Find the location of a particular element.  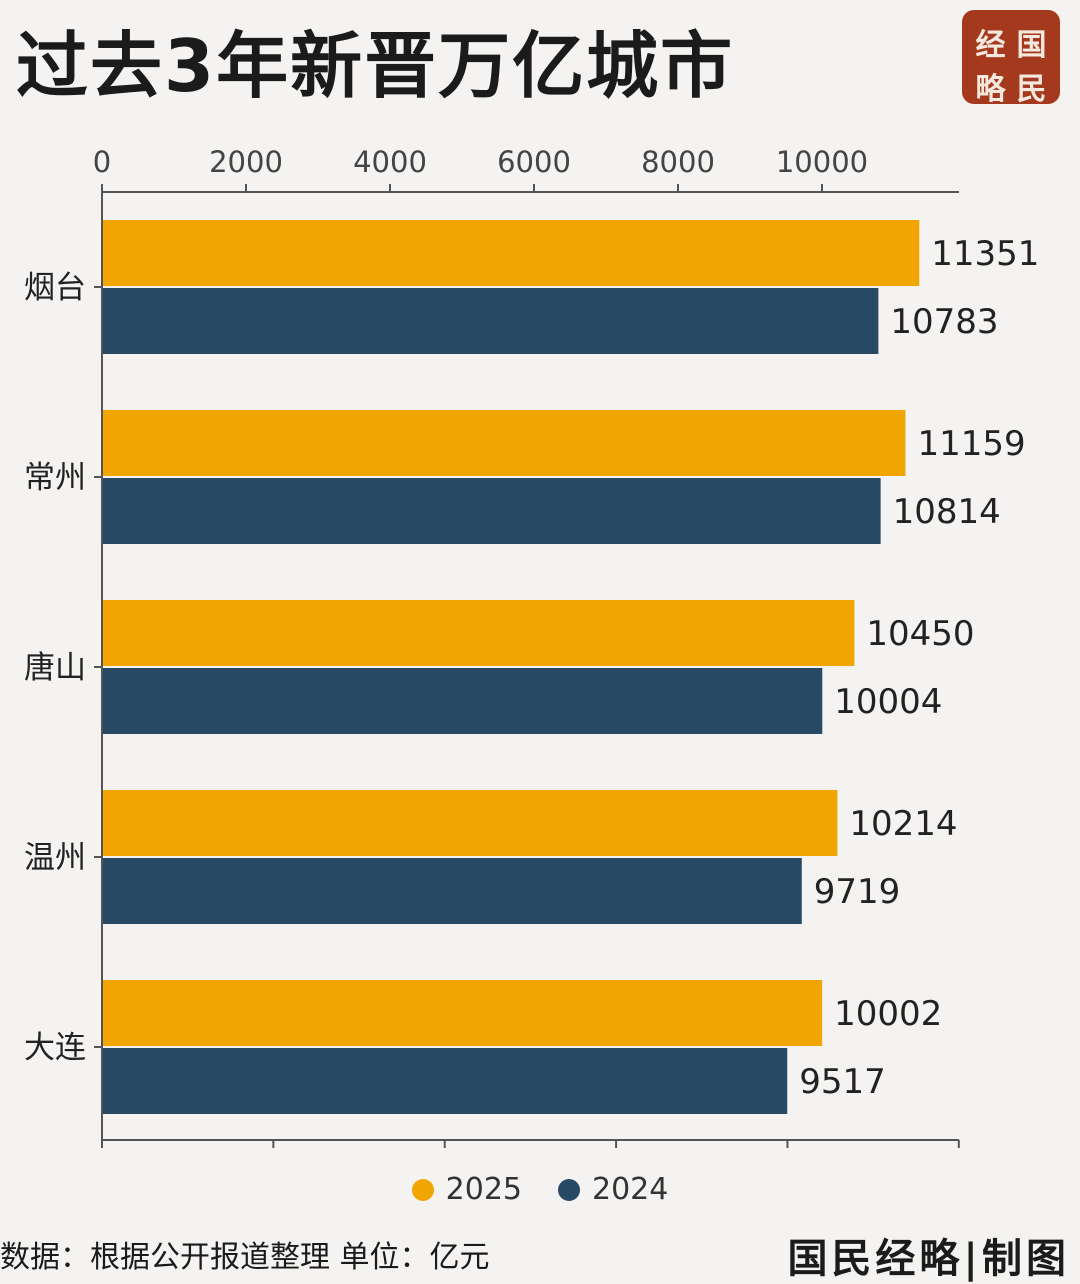

value-label-2024-烟台: 10783 is located at coordinates (944, 322).